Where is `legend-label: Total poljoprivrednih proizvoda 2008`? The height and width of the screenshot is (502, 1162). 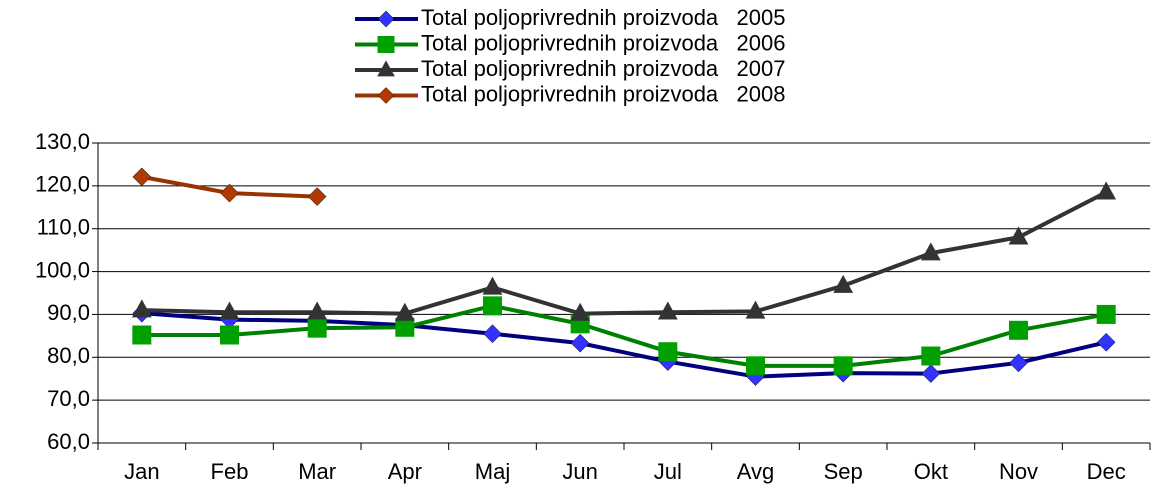 legend-label: Total poljoprivrednih proizvoda 2008 is located at coordinates (603, 93).